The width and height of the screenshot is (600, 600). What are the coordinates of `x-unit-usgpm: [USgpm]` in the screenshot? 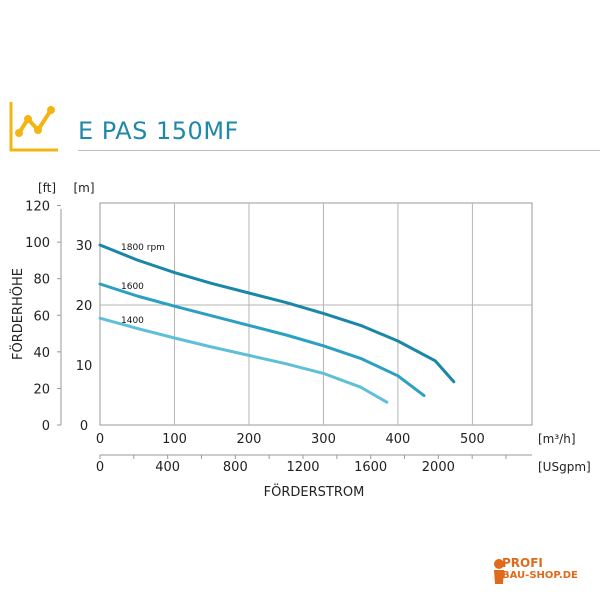 It's located at (564, 467).